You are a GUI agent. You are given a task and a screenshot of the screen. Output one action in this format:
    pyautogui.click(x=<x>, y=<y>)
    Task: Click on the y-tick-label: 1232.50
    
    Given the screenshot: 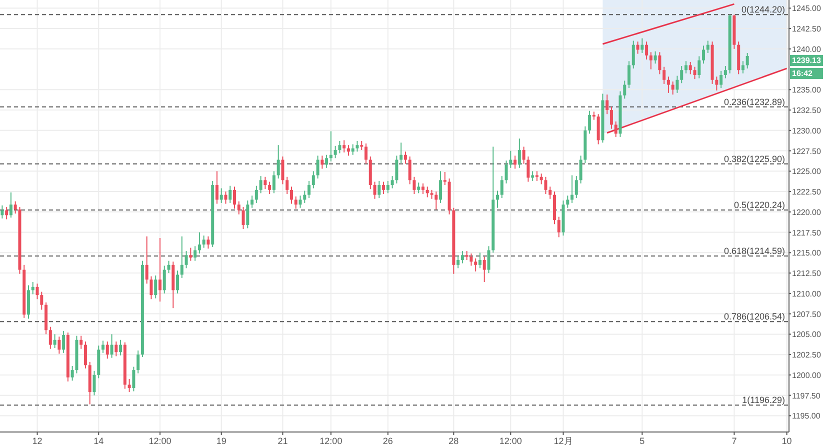 What is the action you would take?
    pyautogui.click(x=807, y=111)
    